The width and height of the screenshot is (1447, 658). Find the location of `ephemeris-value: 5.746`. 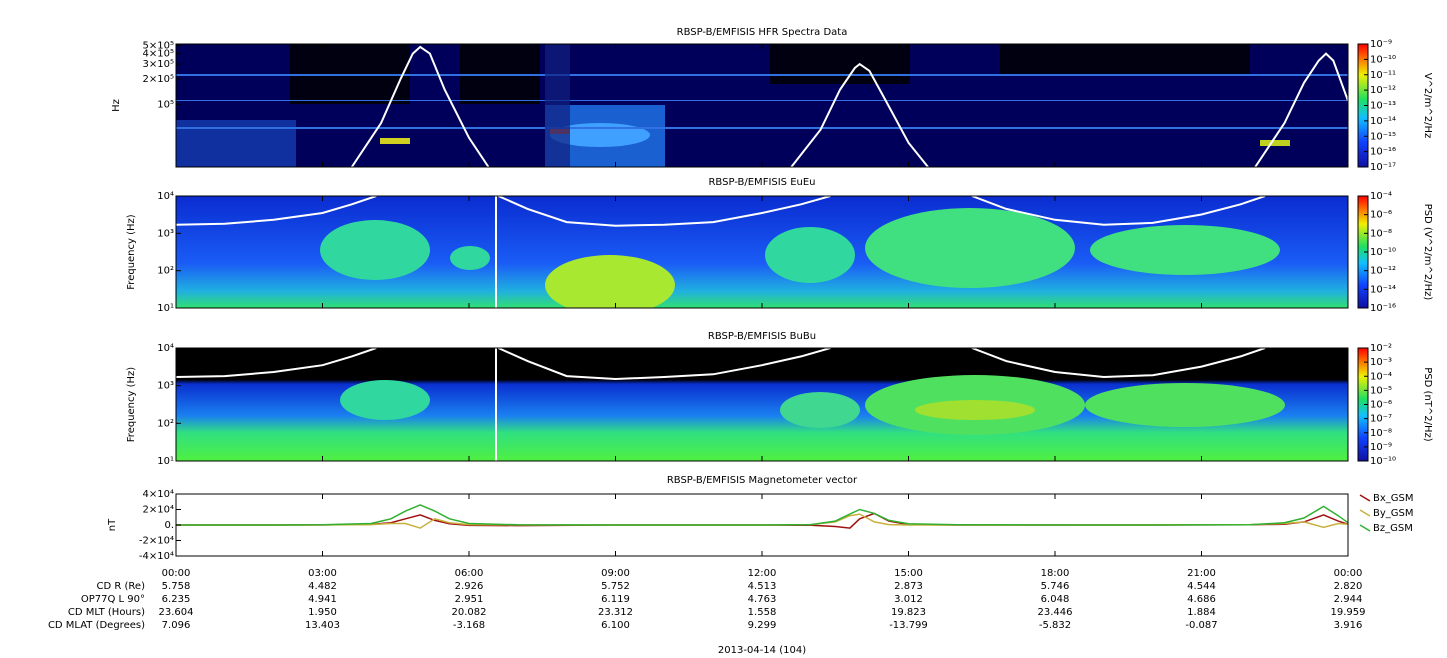

ephemeris-value: 5.746 is located at coordinates (1055, 586).